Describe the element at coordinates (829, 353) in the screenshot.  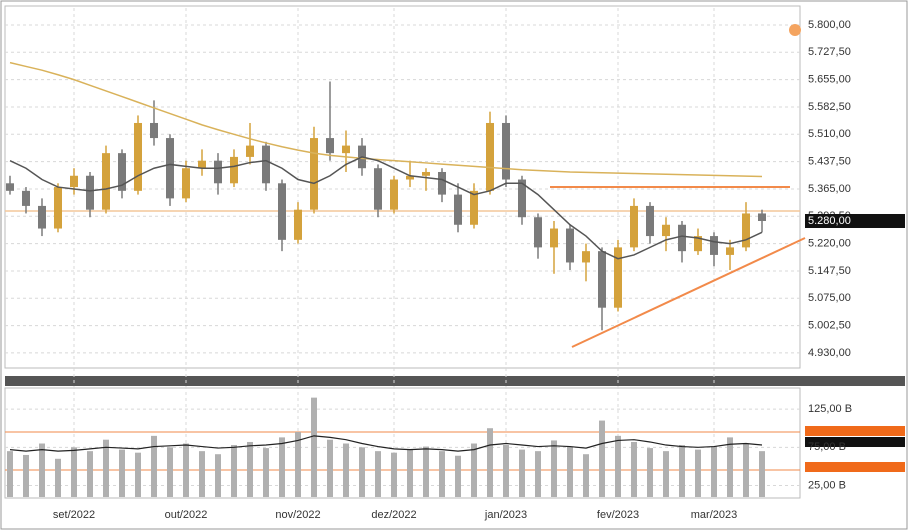
I see `y-tick-label: 4.930,00` at that location.